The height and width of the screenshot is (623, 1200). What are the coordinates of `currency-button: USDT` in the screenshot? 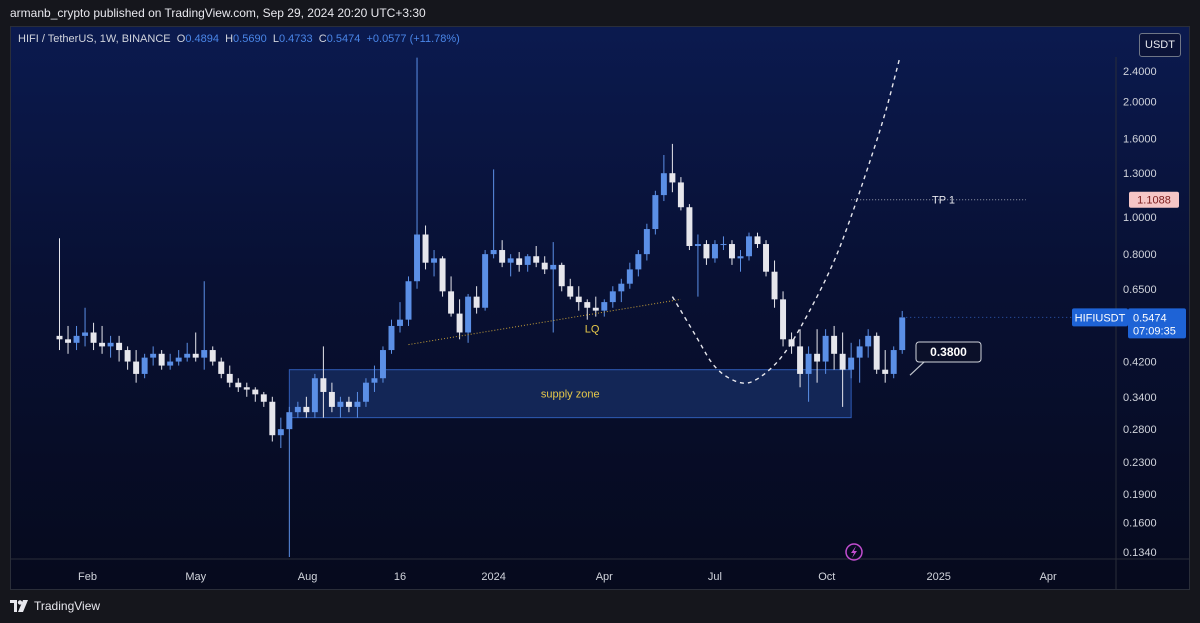 It's located at (1160, 45).